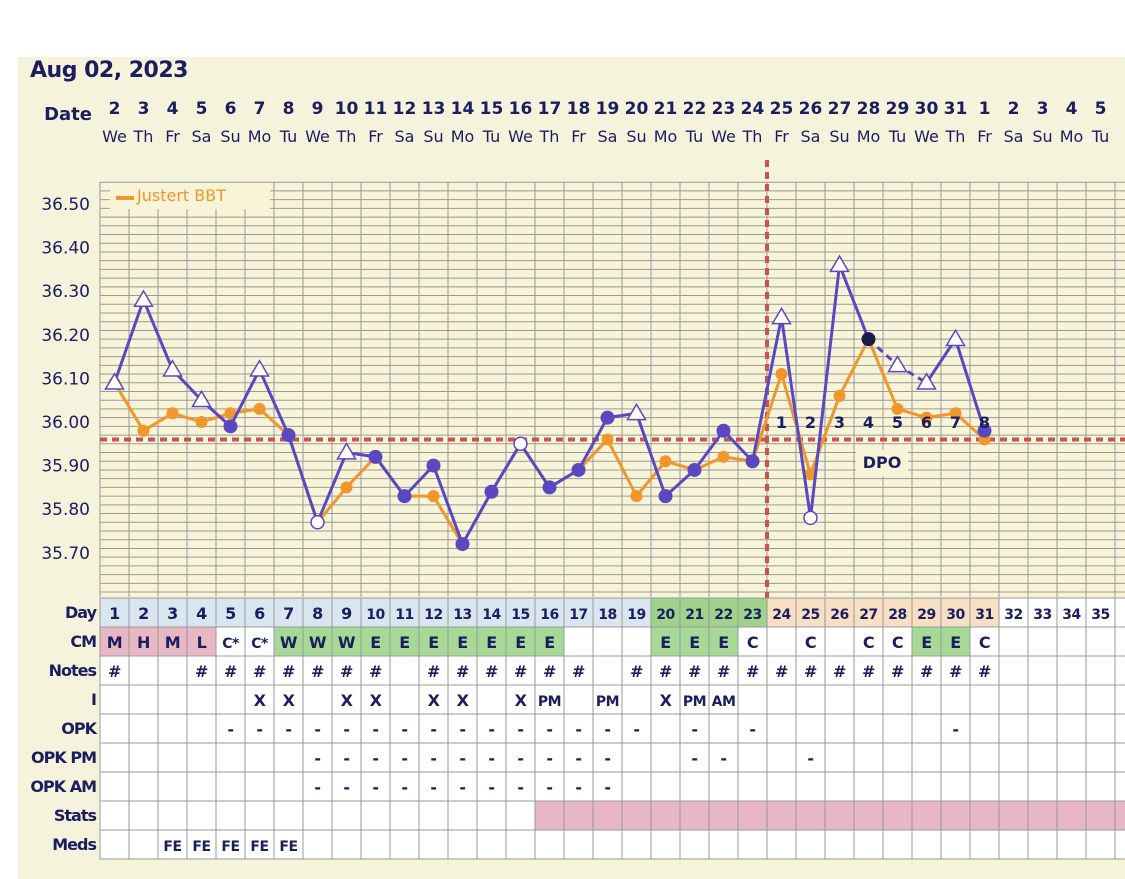  I want to click on row-label: OPK, so click(79, 728).